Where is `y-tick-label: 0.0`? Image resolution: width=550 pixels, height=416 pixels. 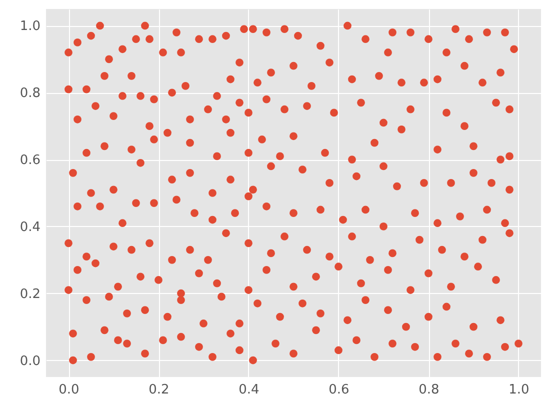
y-tick-label: 0.0 is located at coordinates (30, 361).